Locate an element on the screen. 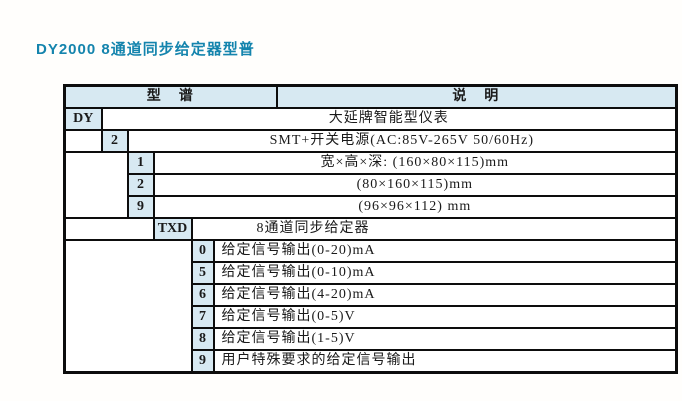 The width and height of the screenshot is (682, 401). code-cell-power: 2 is located at coordinates (114, 141).